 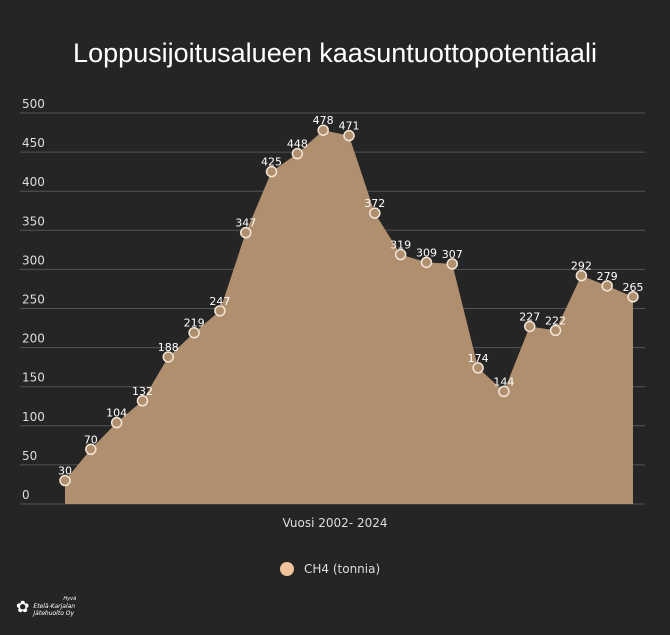 What do you see at coordinates (503, 381) in the screenshot?
I see `data-label: 144` at bounding box center [503, 381].